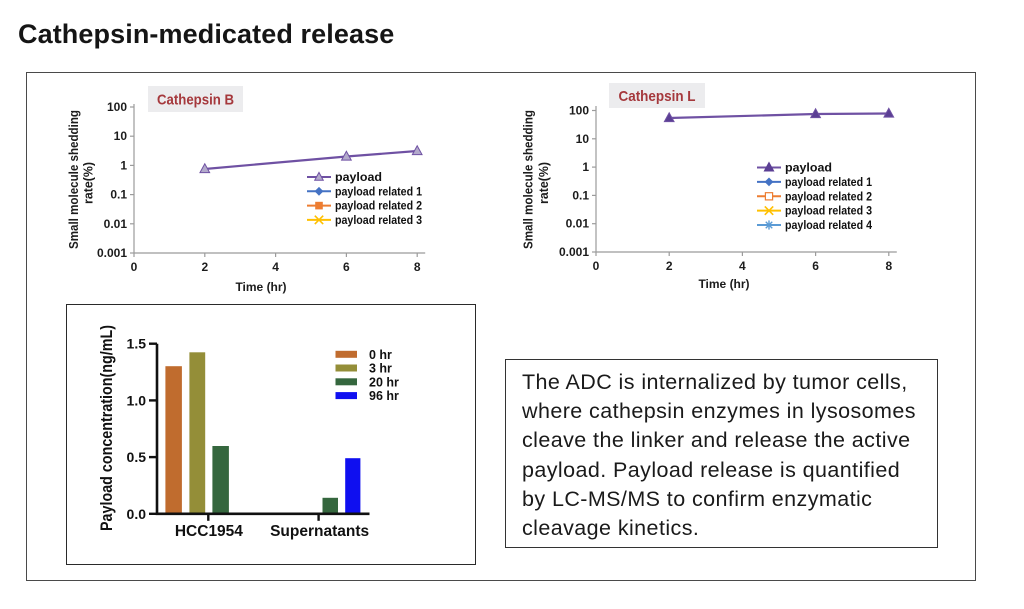 This screenshot has height=609, width=1024. Describe the element at coordinates (209, 531) in the screenshot. I see `svg-text: HCC1954` at that location.